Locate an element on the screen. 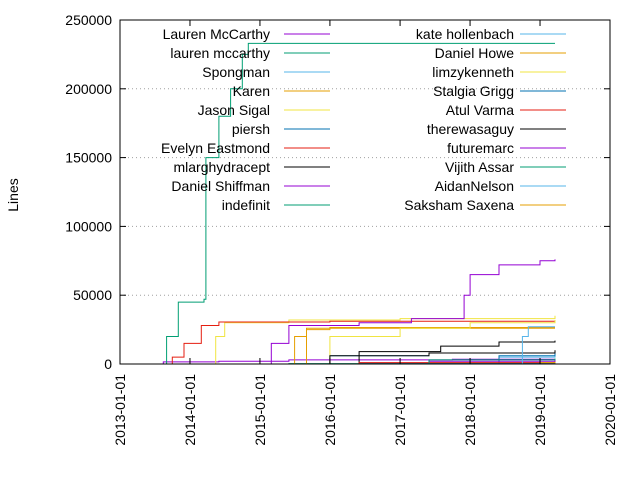  legend-label: futuremarc is located at coordinates (480, 148).